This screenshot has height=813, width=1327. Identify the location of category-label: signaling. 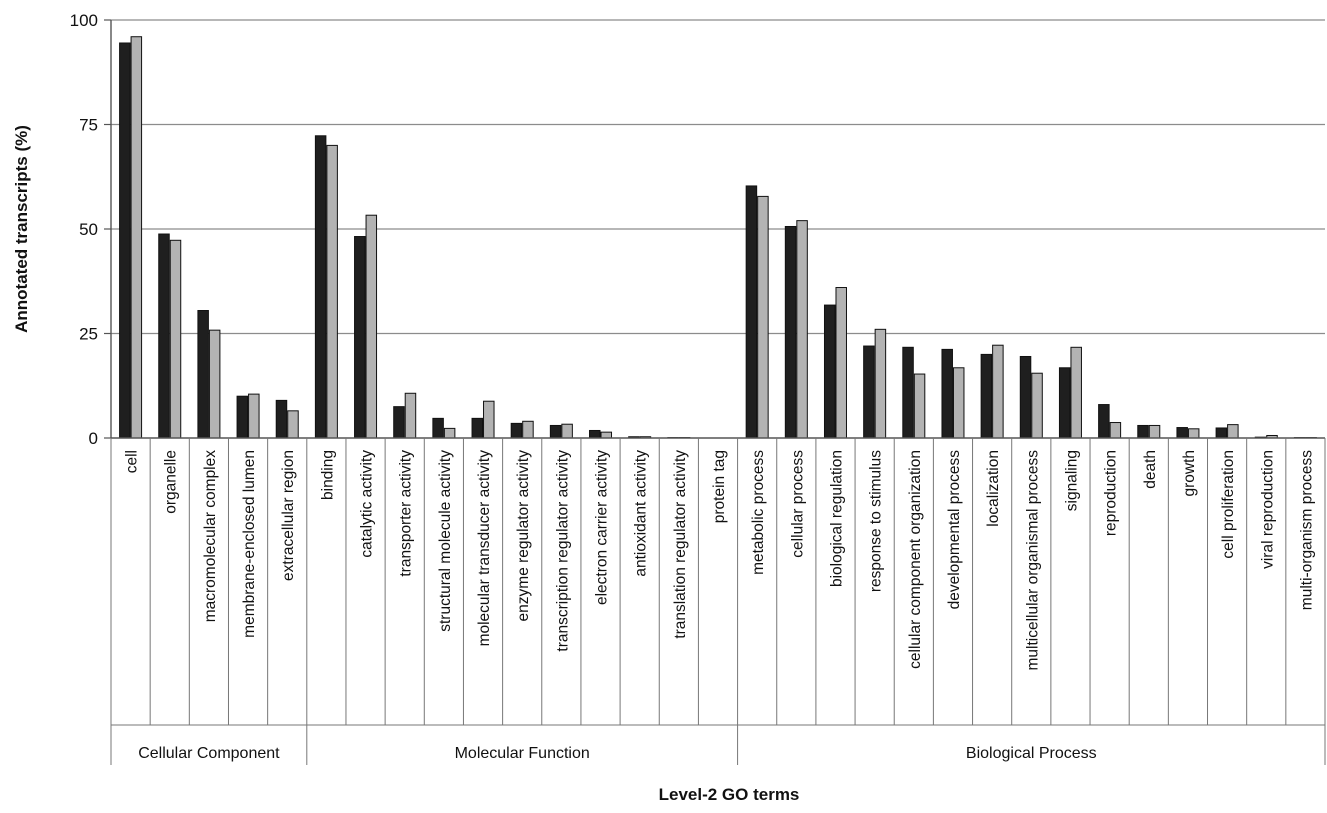
(1071, 480).